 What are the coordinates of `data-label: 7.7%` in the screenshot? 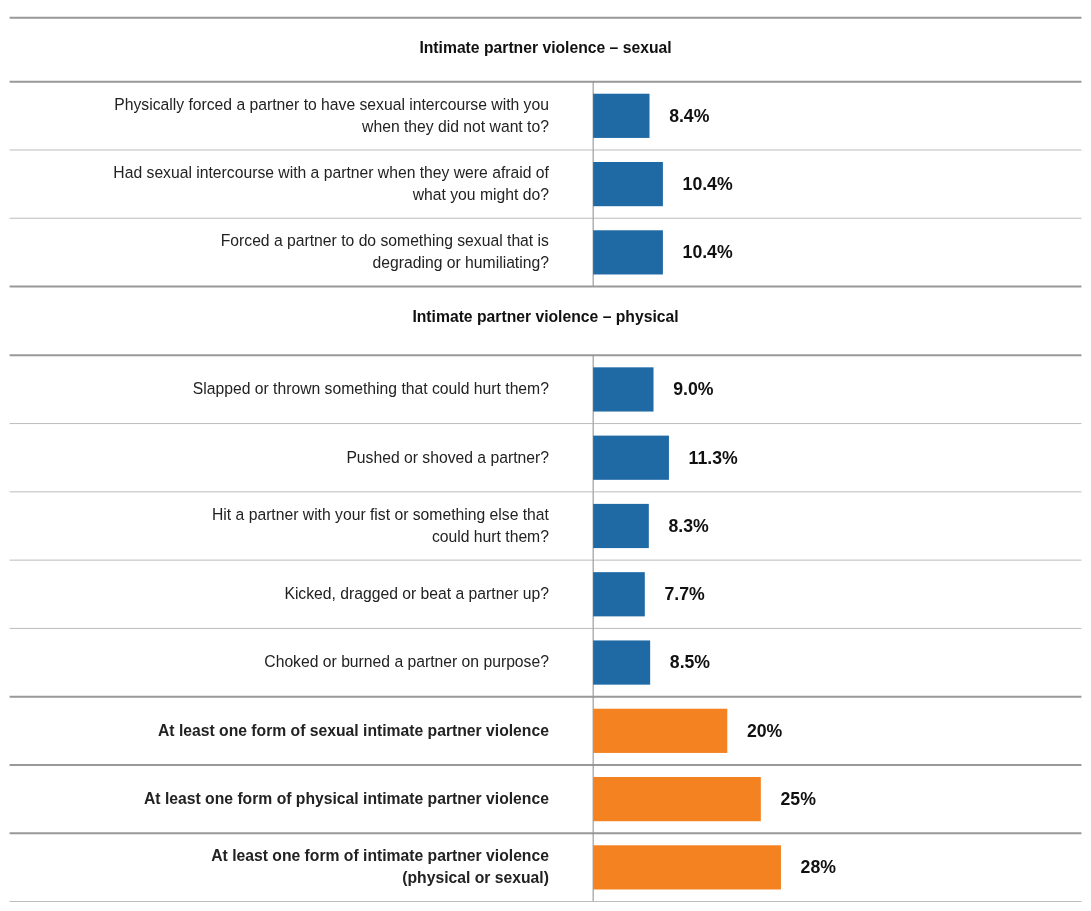 It's located at (685, 594).